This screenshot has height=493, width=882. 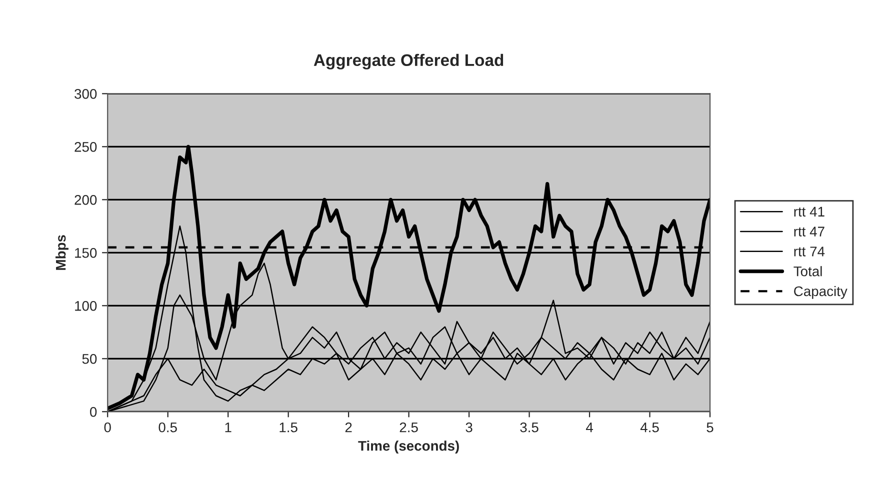 I want to click on x-tick-label: 0, so click(x=107, y=427).